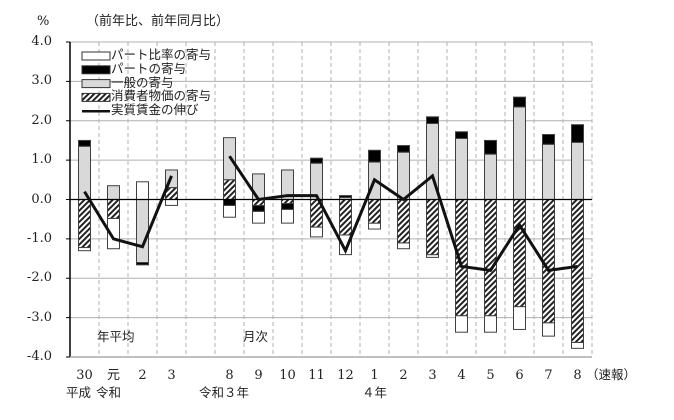 Image resolution: width=674 pixels, height=420 pixels. What do you see at coordinates (155, 110) in the screenshot?
I see `legend-item-label: 実質賃金の伸び` at bounding box center [155, 110].